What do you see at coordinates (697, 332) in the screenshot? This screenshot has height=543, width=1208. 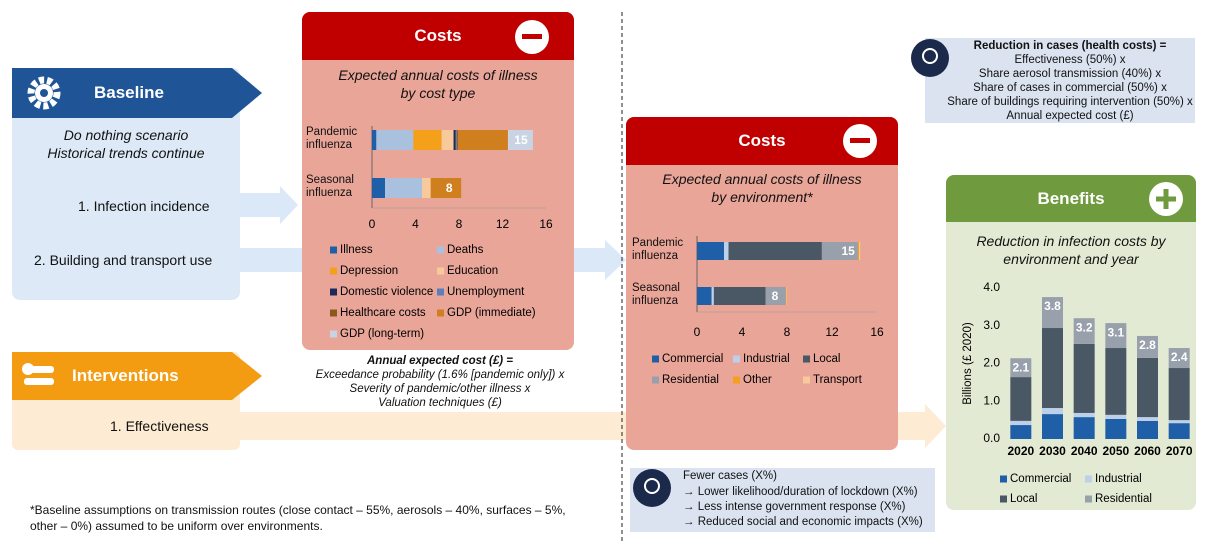 I see `x-tick-label: 0` at bounding box center [697, 332].